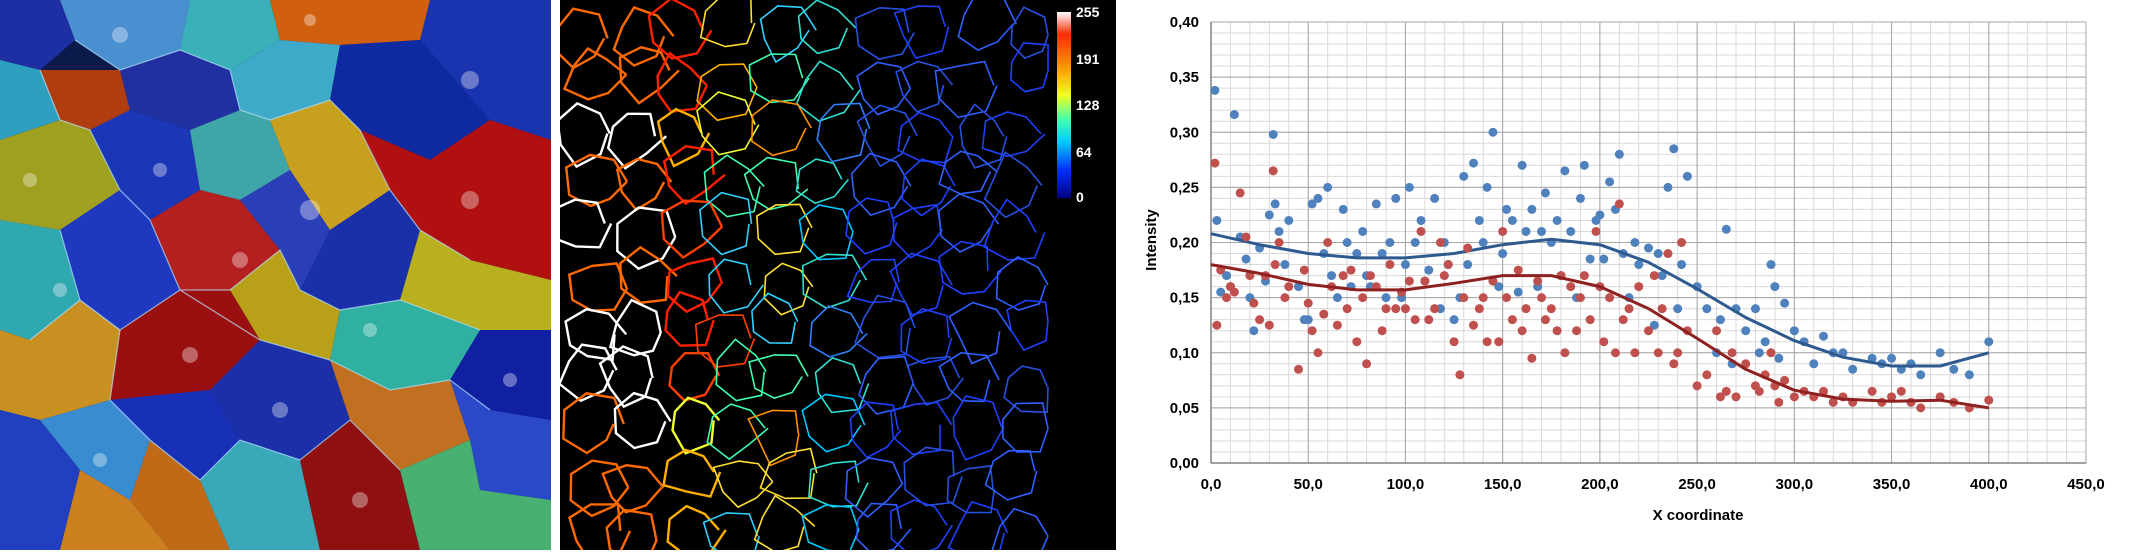  I want to click on colorbar-gradient, so click(1064, 105).